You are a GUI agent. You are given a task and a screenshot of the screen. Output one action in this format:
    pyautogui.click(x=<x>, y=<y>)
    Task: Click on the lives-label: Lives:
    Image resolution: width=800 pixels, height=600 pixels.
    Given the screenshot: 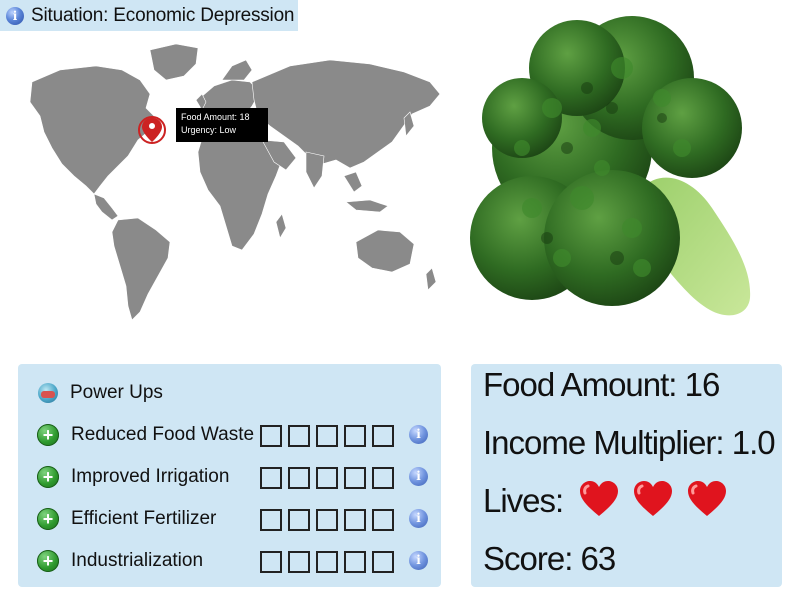 What is the action you would take?
    pyautogui.click(x=523, y=500)
    